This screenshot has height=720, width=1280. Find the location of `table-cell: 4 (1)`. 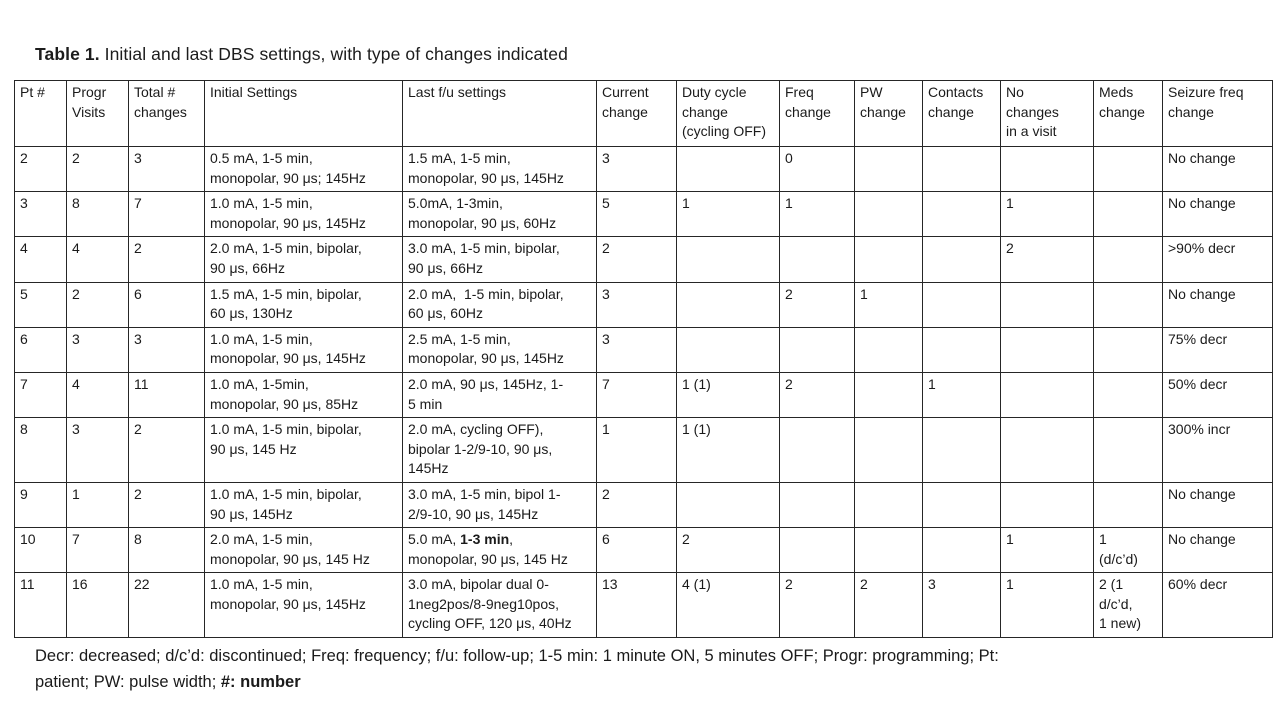

table-cell: 4 (1) is located at coordinates (728, 605).